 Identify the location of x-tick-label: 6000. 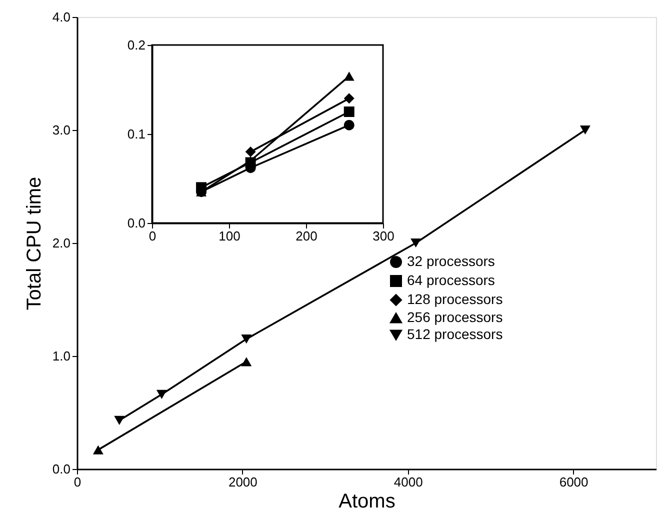
(573, 482).